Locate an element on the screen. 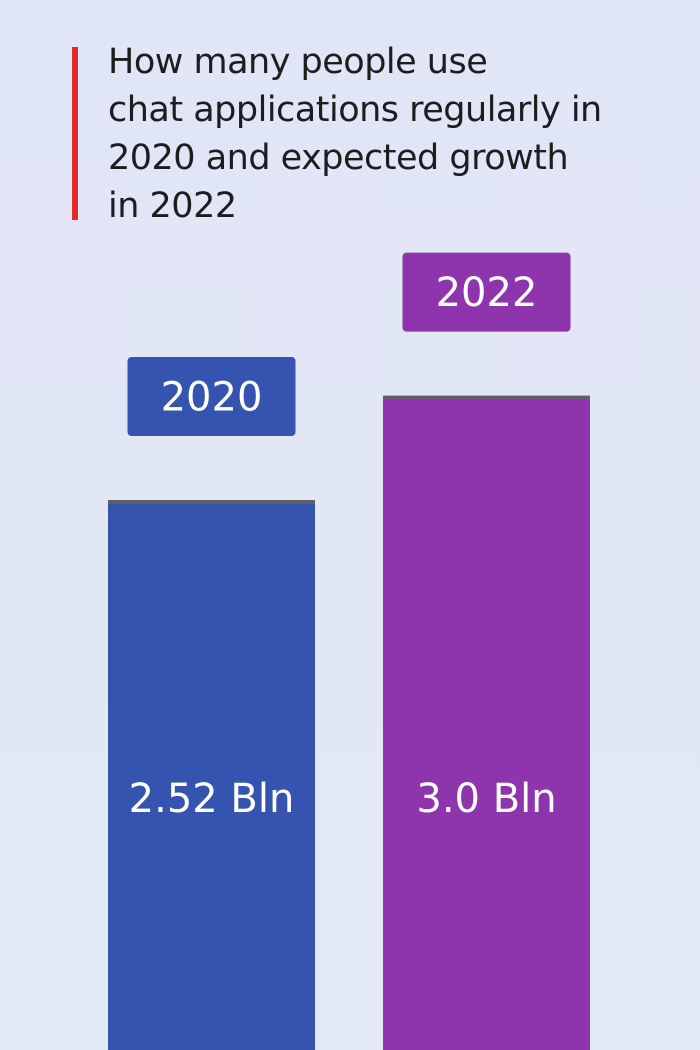 This screenshot has width=700, height=1050. chart-title-line: in 2022 is located at coordinates (172, 206).